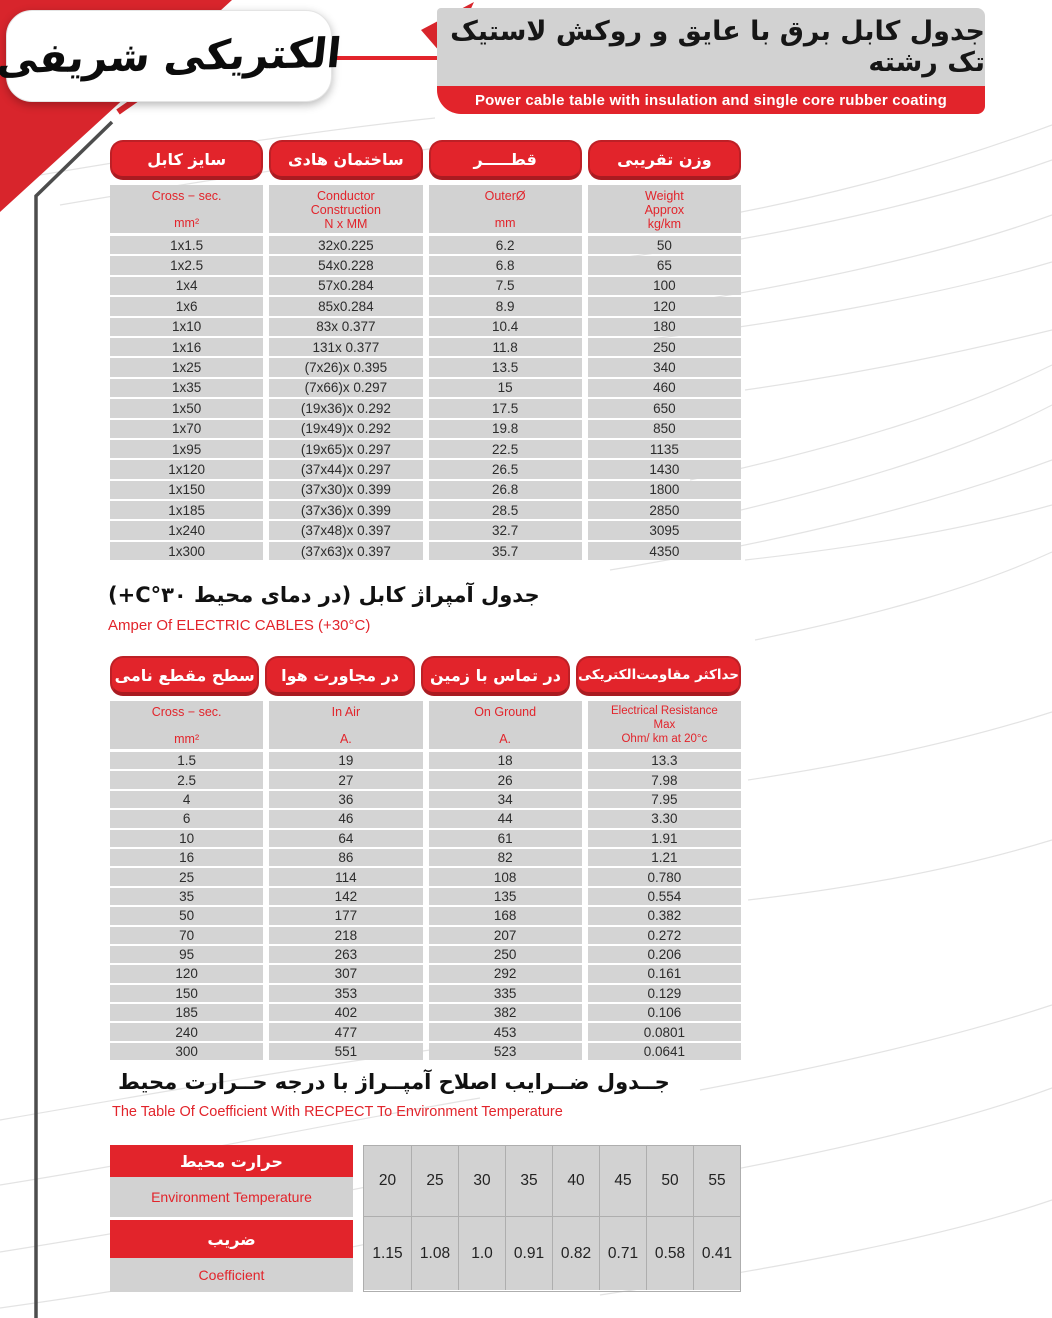 The width and height of the screenshot is (1052, 1318). Describe the element at coordinates (505, 449) in the screenshot. I see `table-cell: 22.5` at that location.